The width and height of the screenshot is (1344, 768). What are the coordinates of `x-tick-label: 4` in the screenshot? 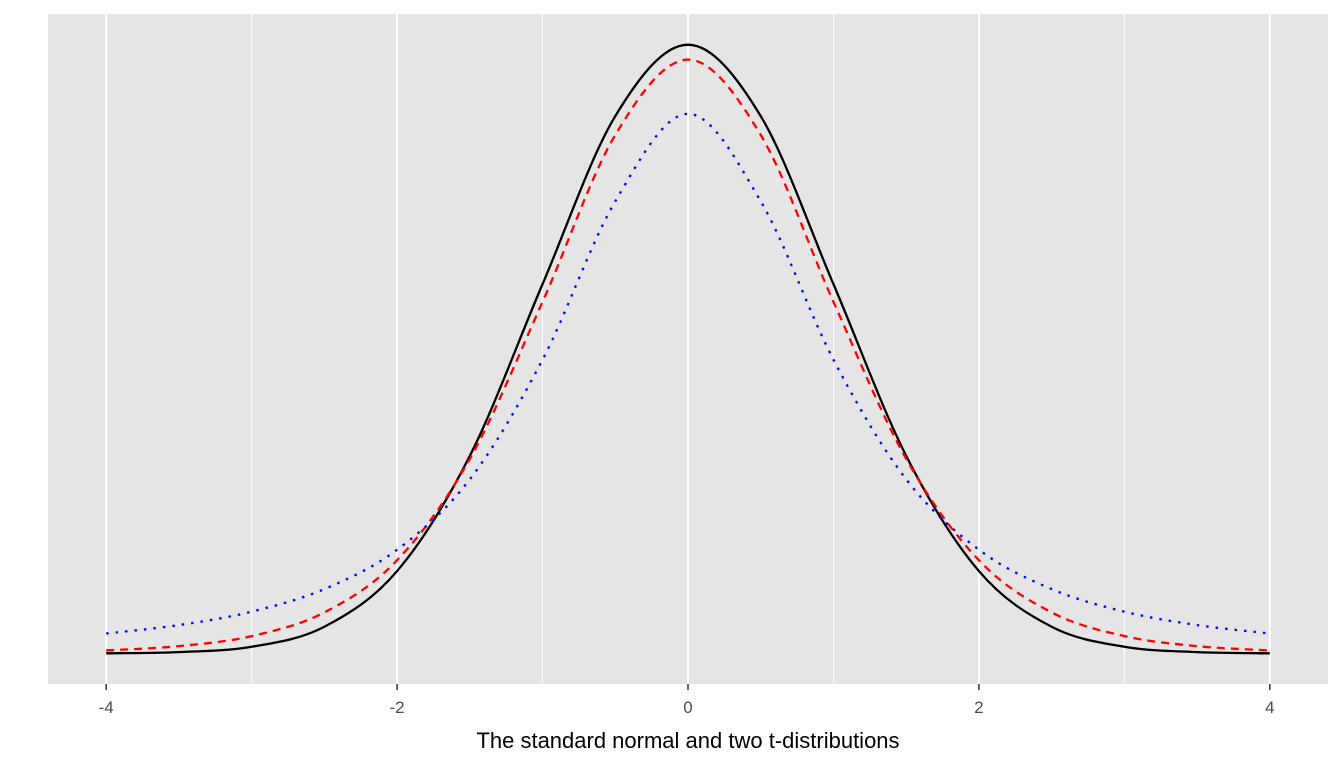 It's located at (1269, 707).